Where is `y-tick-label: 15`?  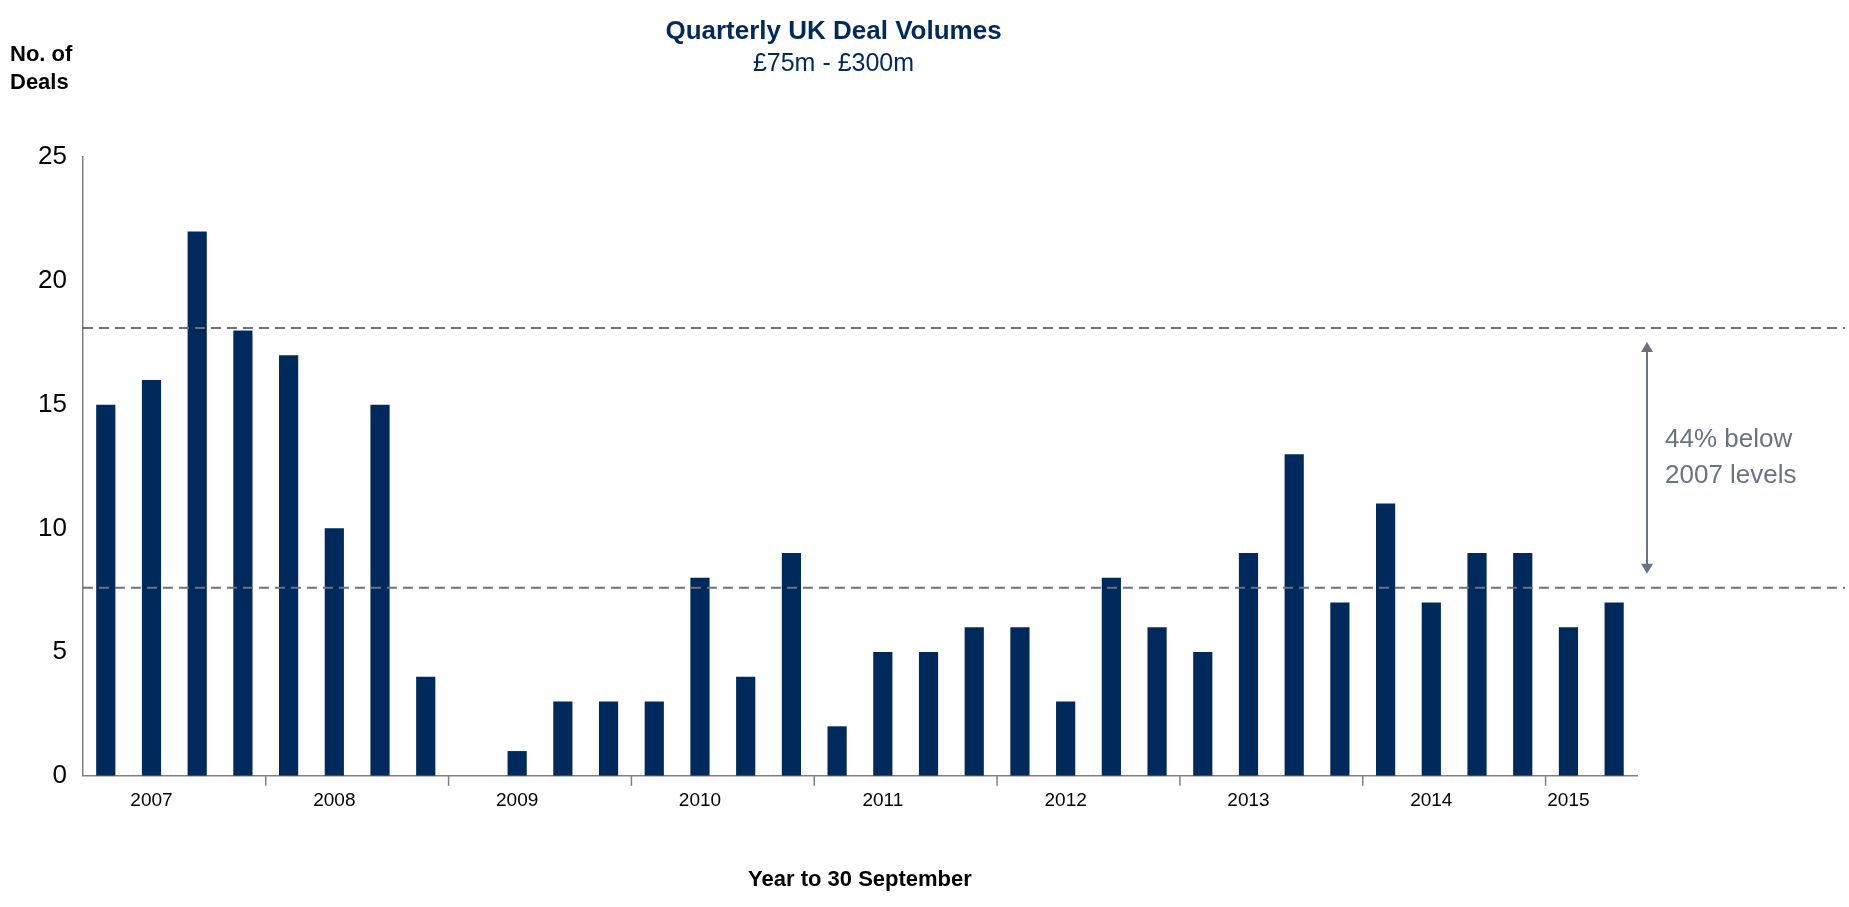
y-tick-label: 15 is located at coordinates (52, 402).